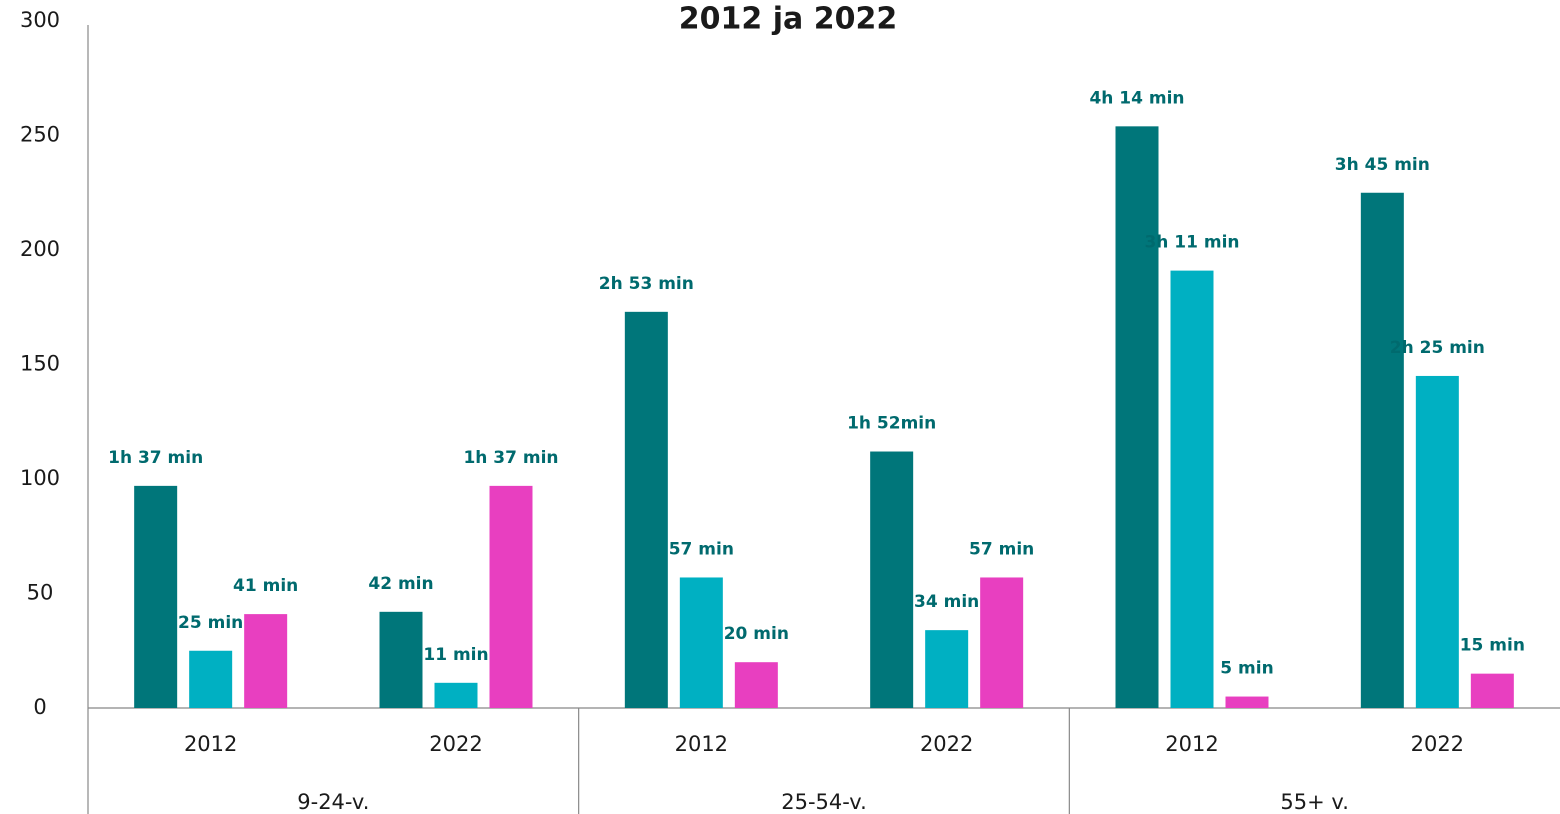 The height and width of the screenshot is (814, 1560). I want to click on value-label: 25 min, so click(210, 623).